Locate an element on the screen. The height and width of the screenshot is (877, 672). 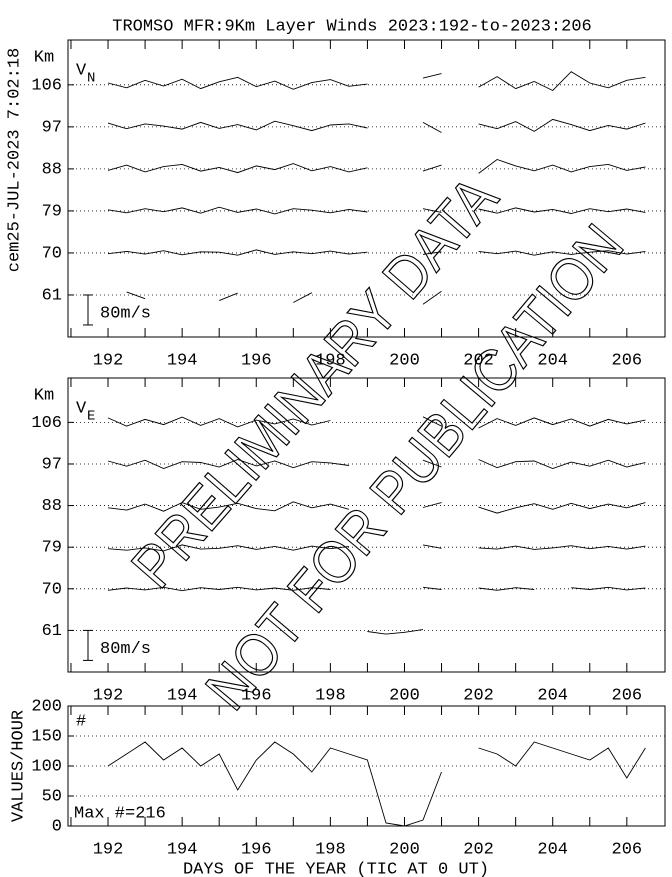
y-tick-label: 100 is located at coordinates (46, 766).